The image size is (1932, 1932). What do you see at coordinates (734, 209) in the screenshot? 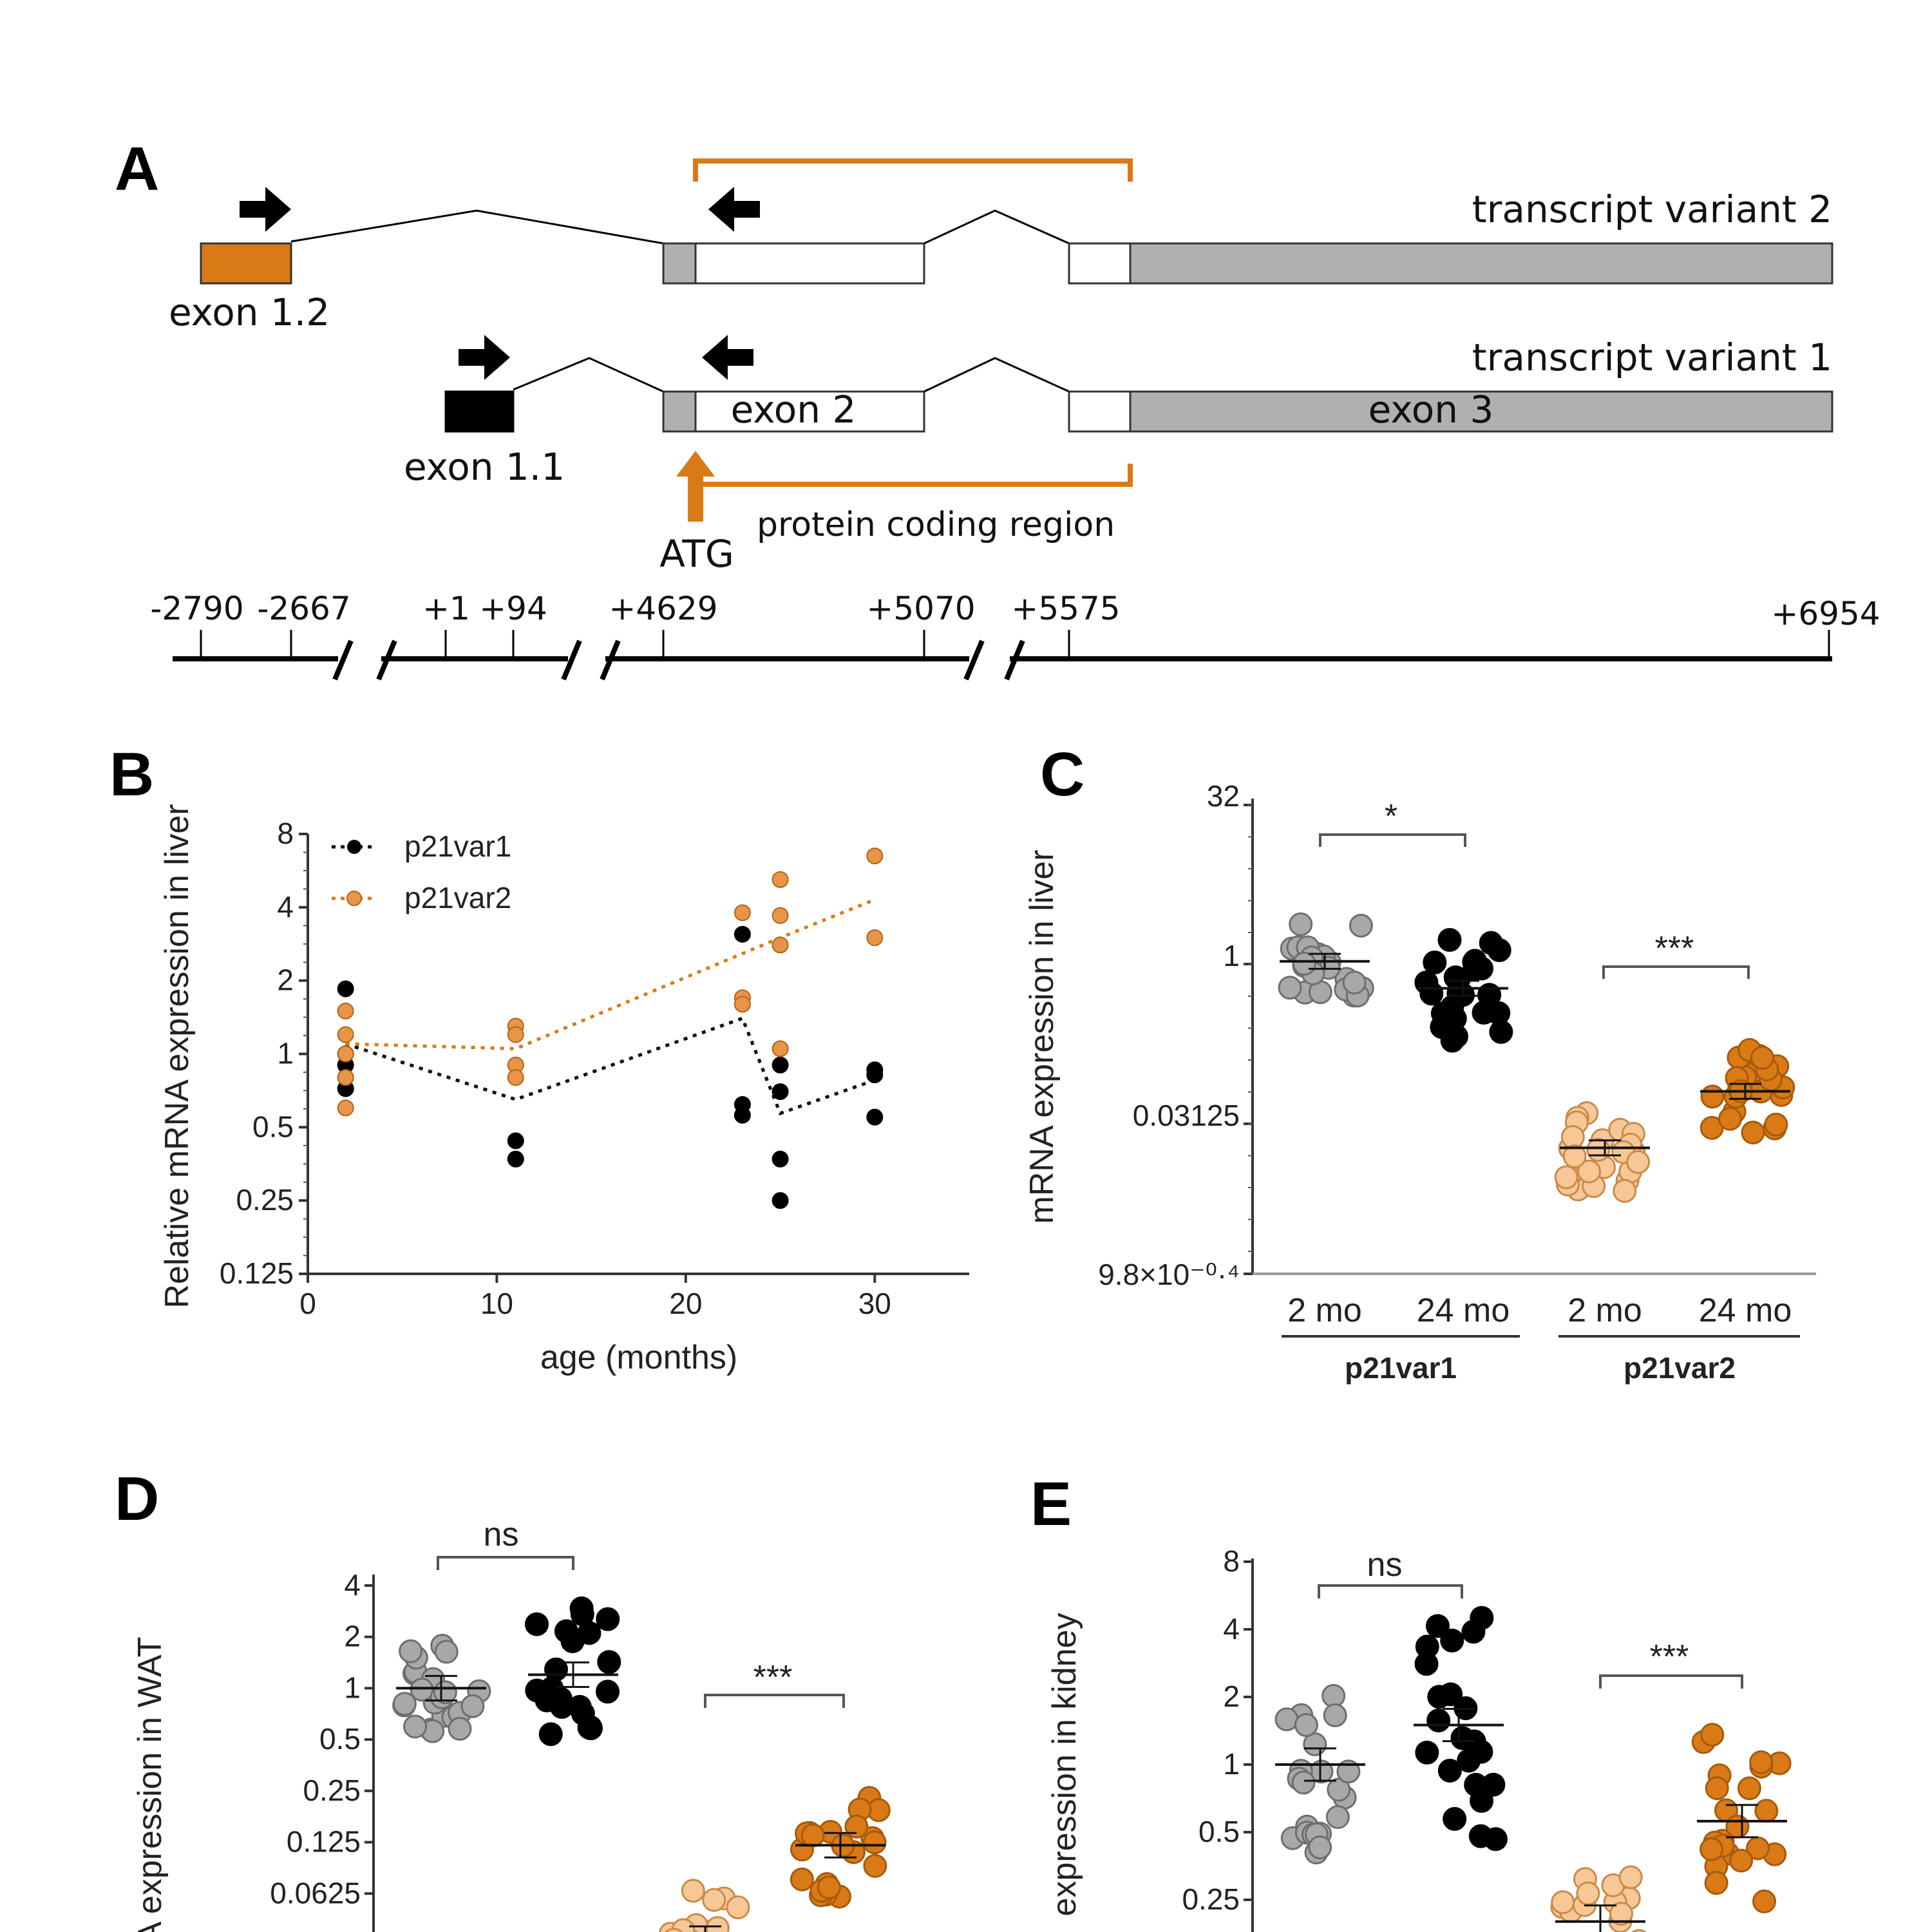
I see `reverse-primer-arrow` at bounding box center [734, 209].